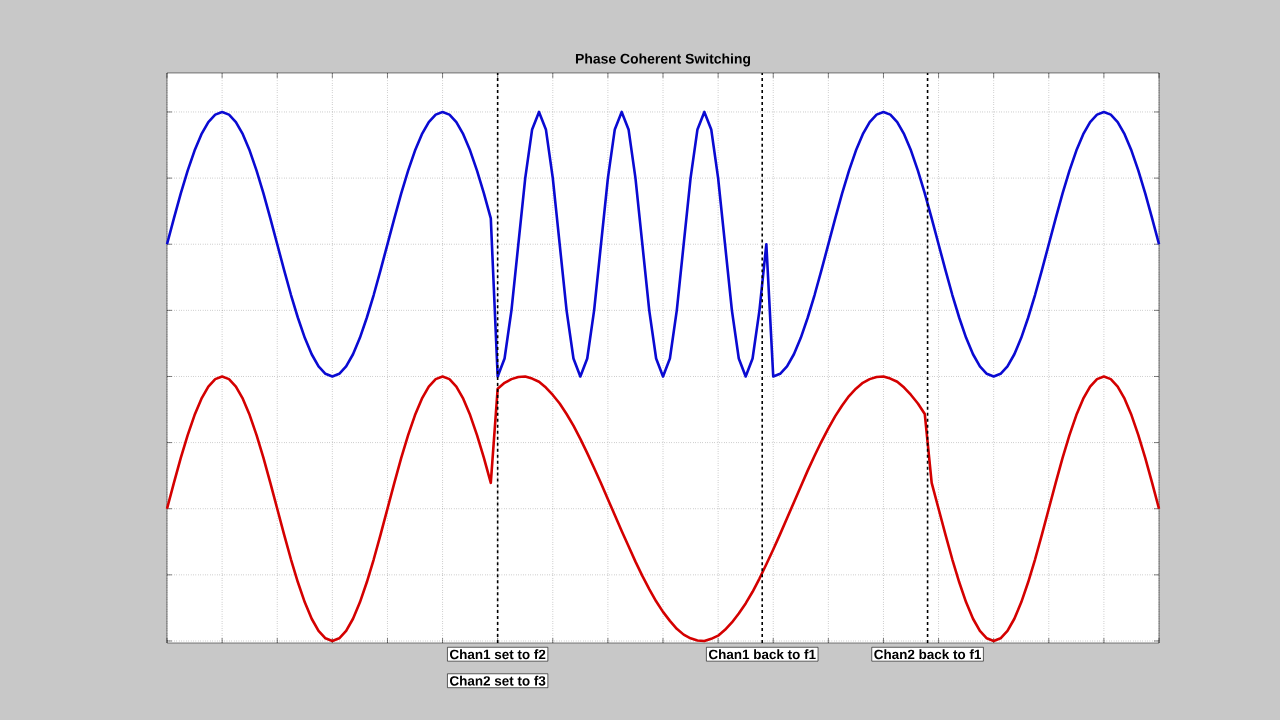 This screenshot has height=720, width=1280. Describe the element at coordinates (497, 654) in the screenshot. I see `text: Chan1 set to f2` at that location.